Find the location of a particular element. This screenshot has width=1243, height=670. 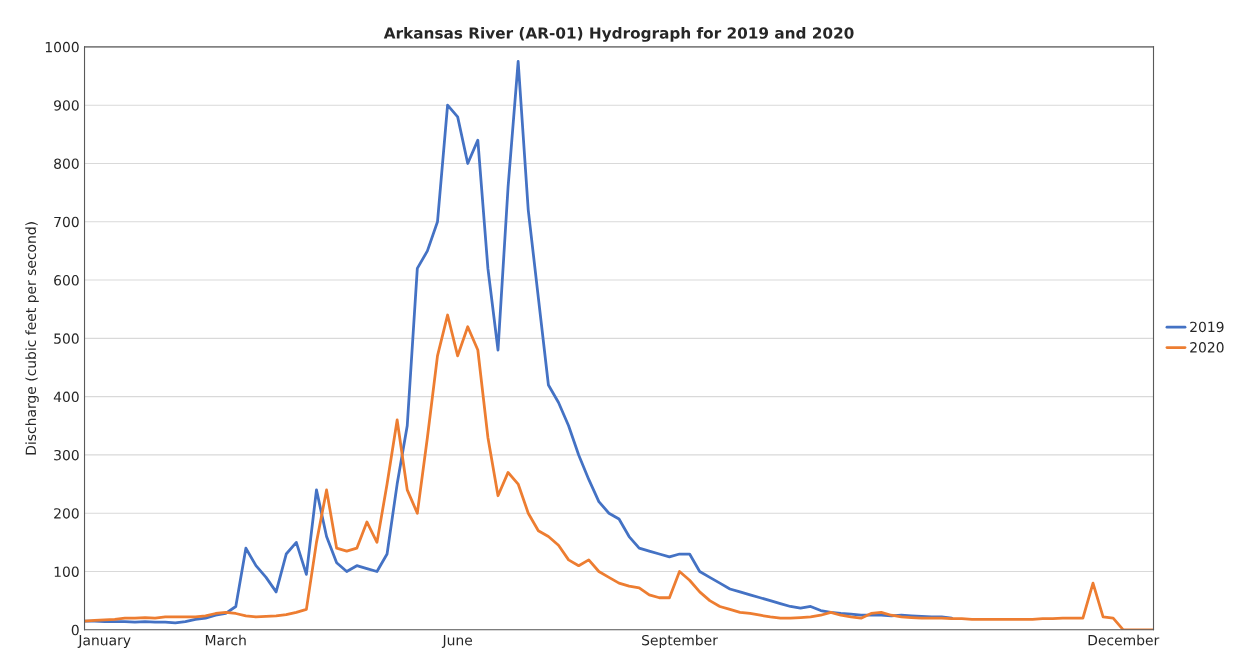

y-axis-title: Discharge (cubic feet per second) is located at coordinates (32, 338).